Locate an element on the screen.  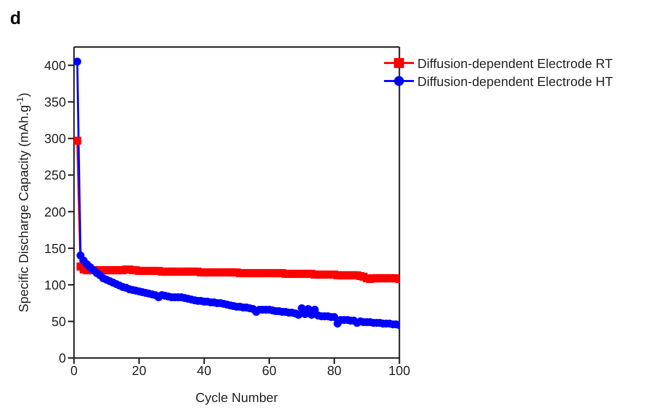
y-tick-label: 350 is located at coordinates (55, 102).